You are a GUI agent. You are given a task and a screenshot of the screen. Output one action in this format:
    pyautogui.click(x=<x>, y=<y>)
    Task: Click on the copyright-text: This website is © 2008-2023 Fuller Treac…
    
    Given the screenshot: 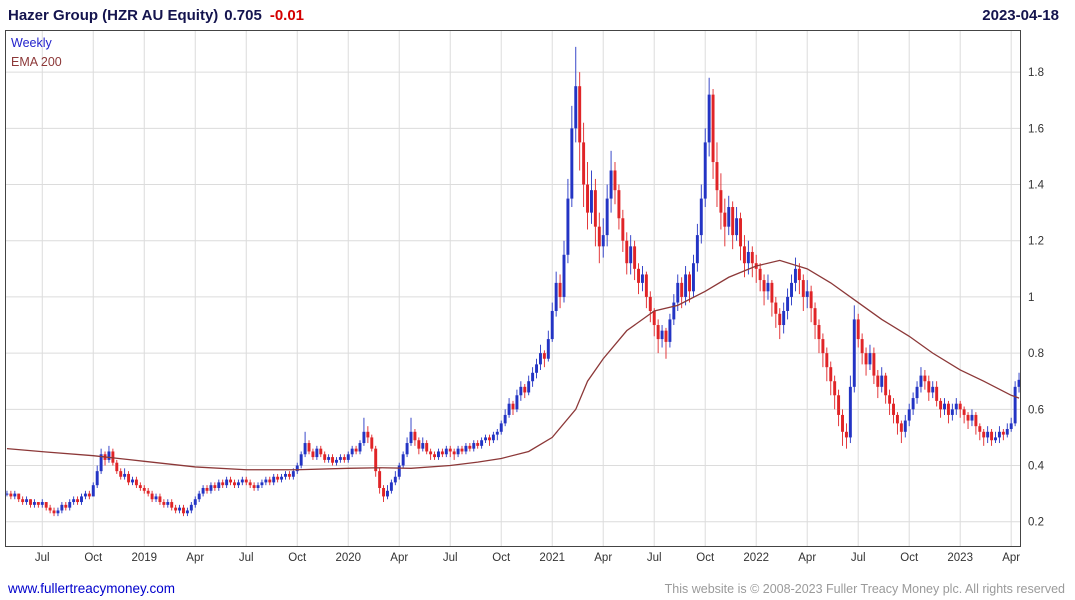 What is the action you would take?
    pyautogui.click(x=864, y=589)
    